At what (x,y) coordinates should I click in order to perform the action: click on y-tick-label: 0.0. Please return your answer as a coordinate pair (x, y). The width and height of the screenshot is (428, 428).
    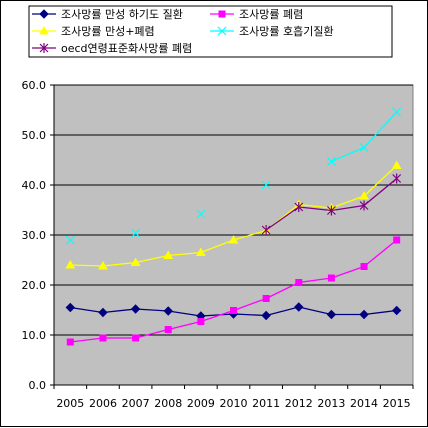
    Looking at the image, I should click on (38, 385).